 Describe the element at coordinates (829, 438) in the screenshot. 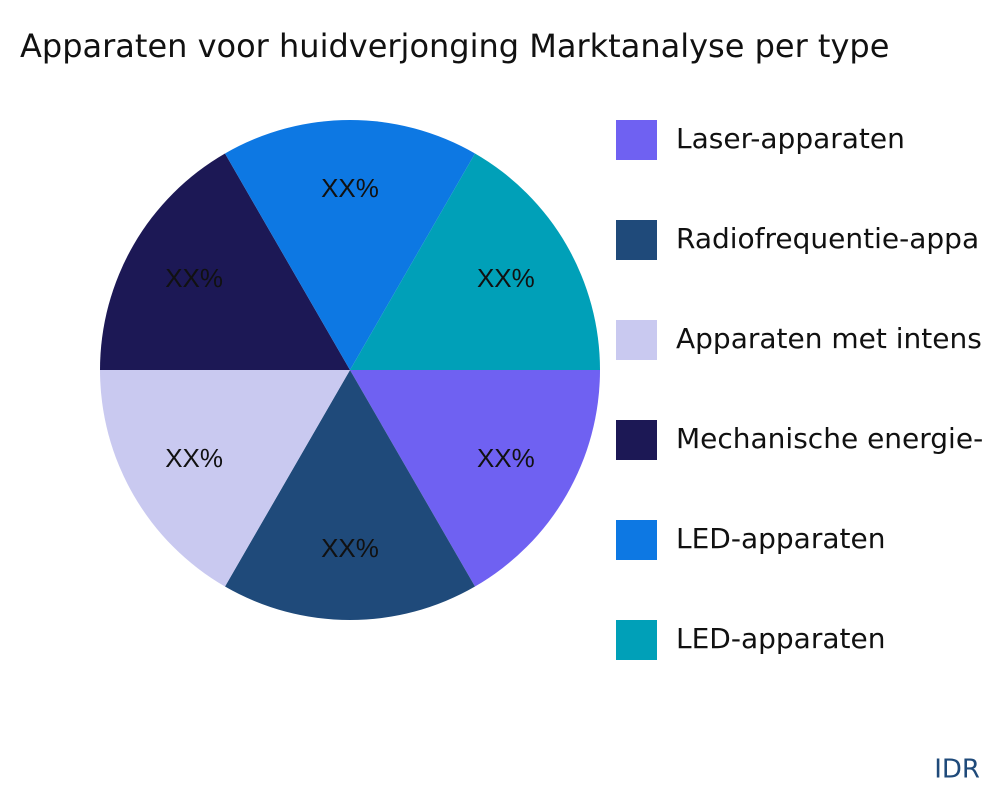

I see `legend-label: Mechanische energie-` at that location.